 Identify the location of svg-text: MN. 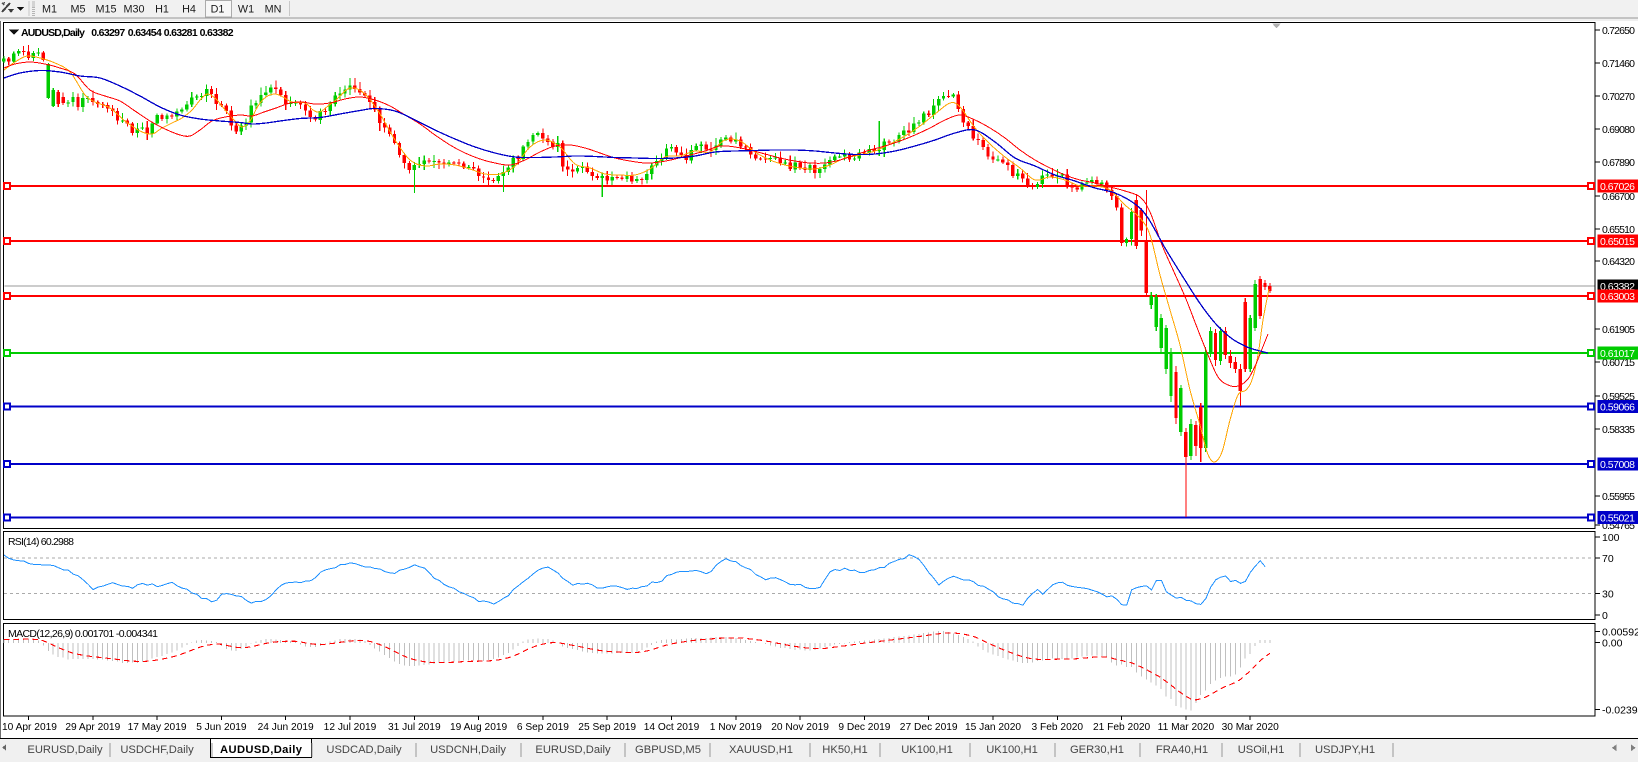
(273, 10).